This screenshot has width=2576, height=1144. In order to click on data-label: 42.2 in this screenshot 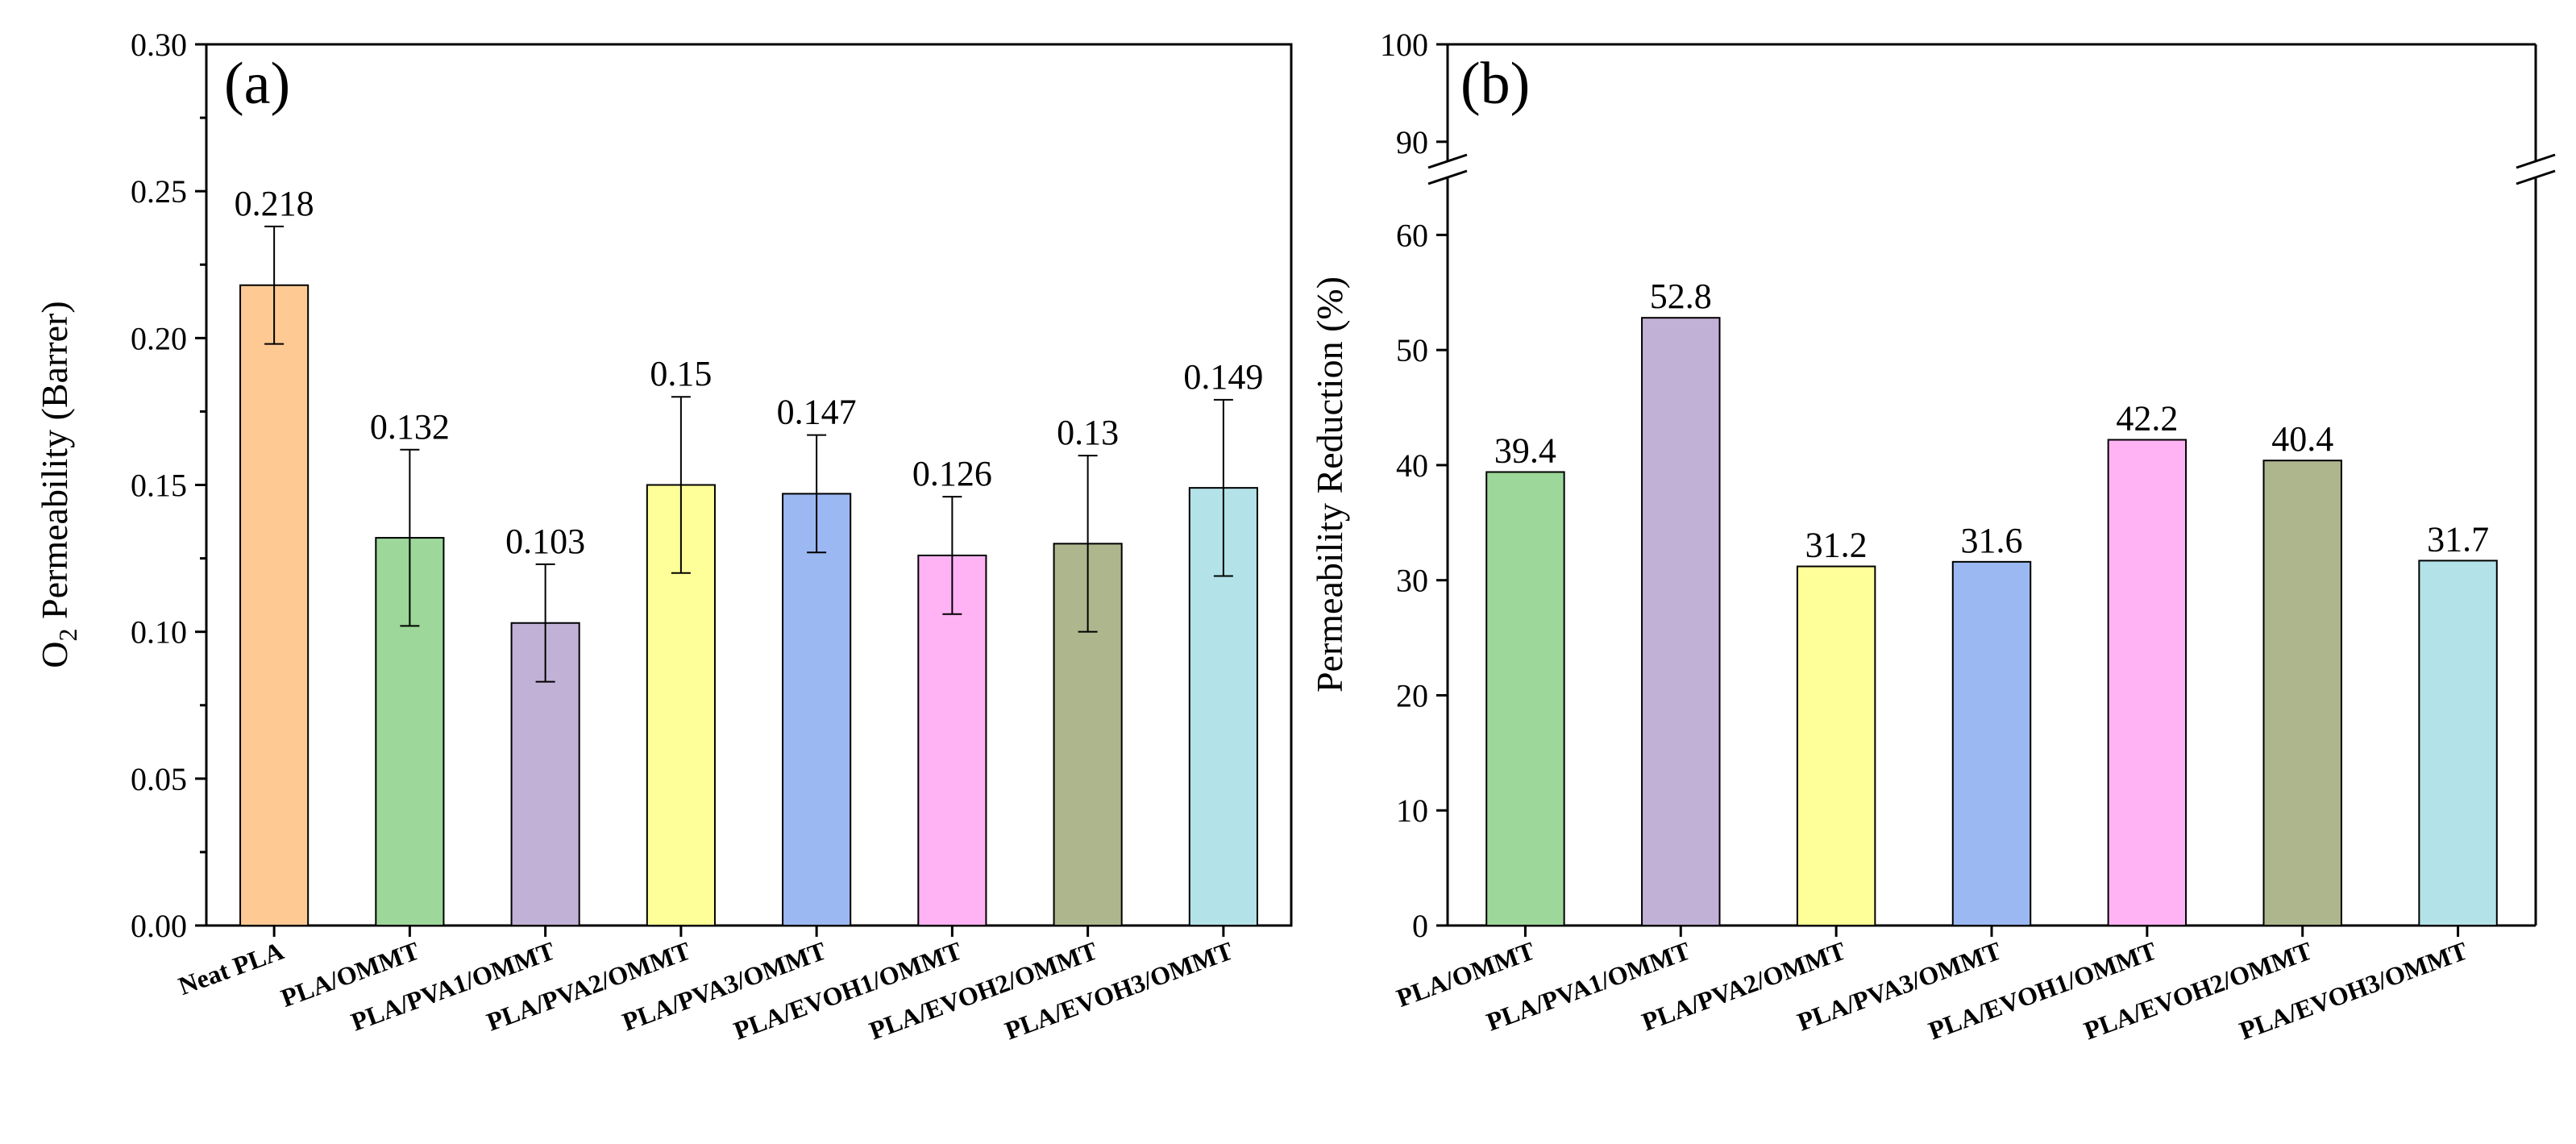, I will do `click(2147, 419)`.